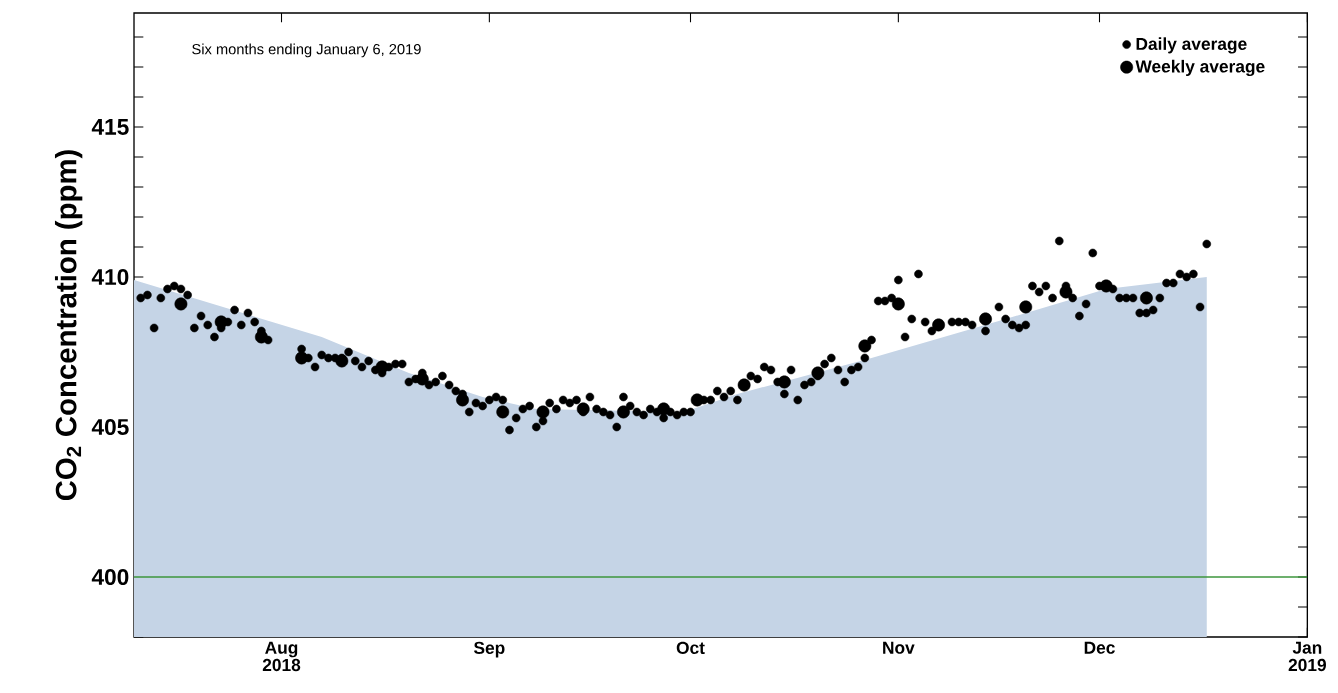 The height and width of the screenshot is (693, 1338). I want to click on x-tick-label: Sep, so click(489, 649).